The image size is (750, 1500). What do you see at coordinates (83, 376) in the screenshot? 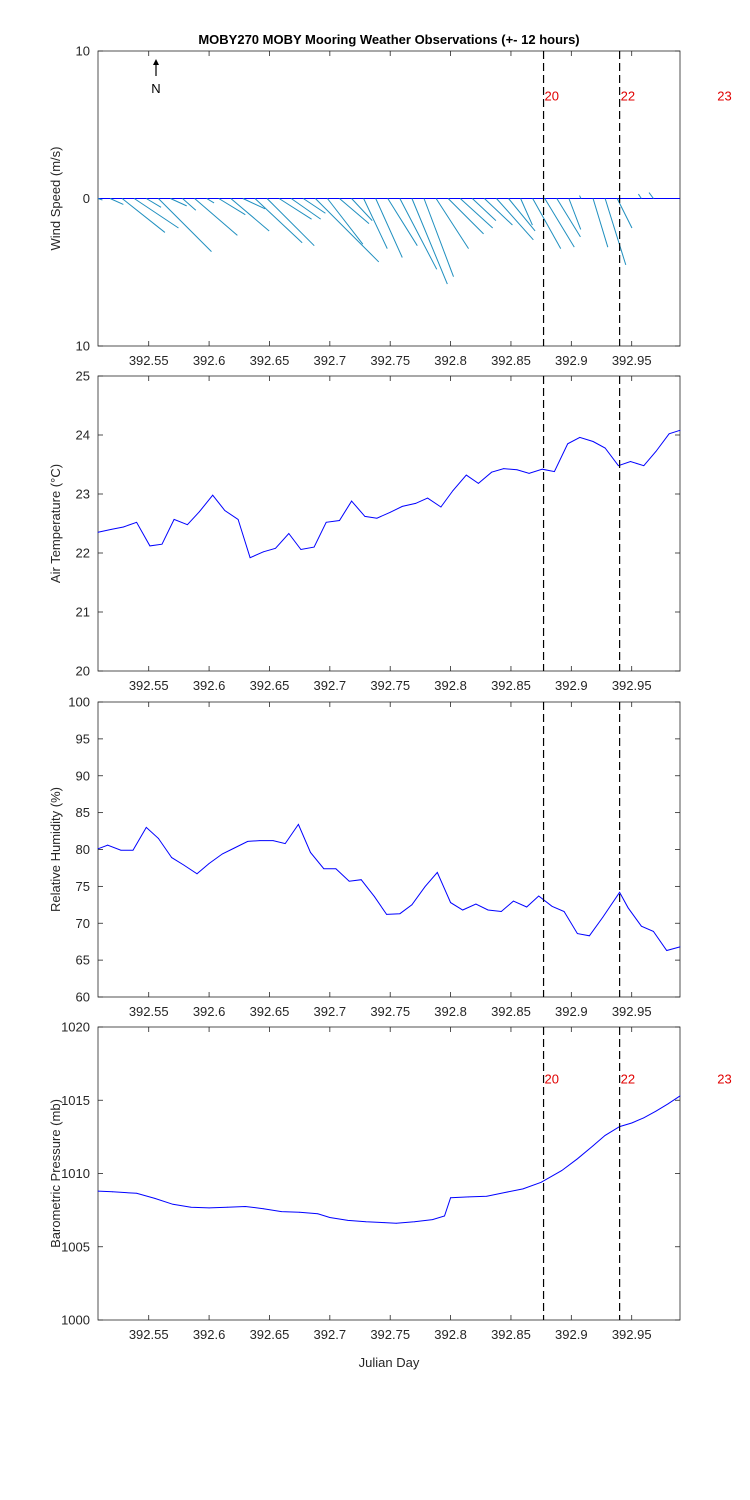
I see `y-tick-label: 25` at bounding box center [83, 376].